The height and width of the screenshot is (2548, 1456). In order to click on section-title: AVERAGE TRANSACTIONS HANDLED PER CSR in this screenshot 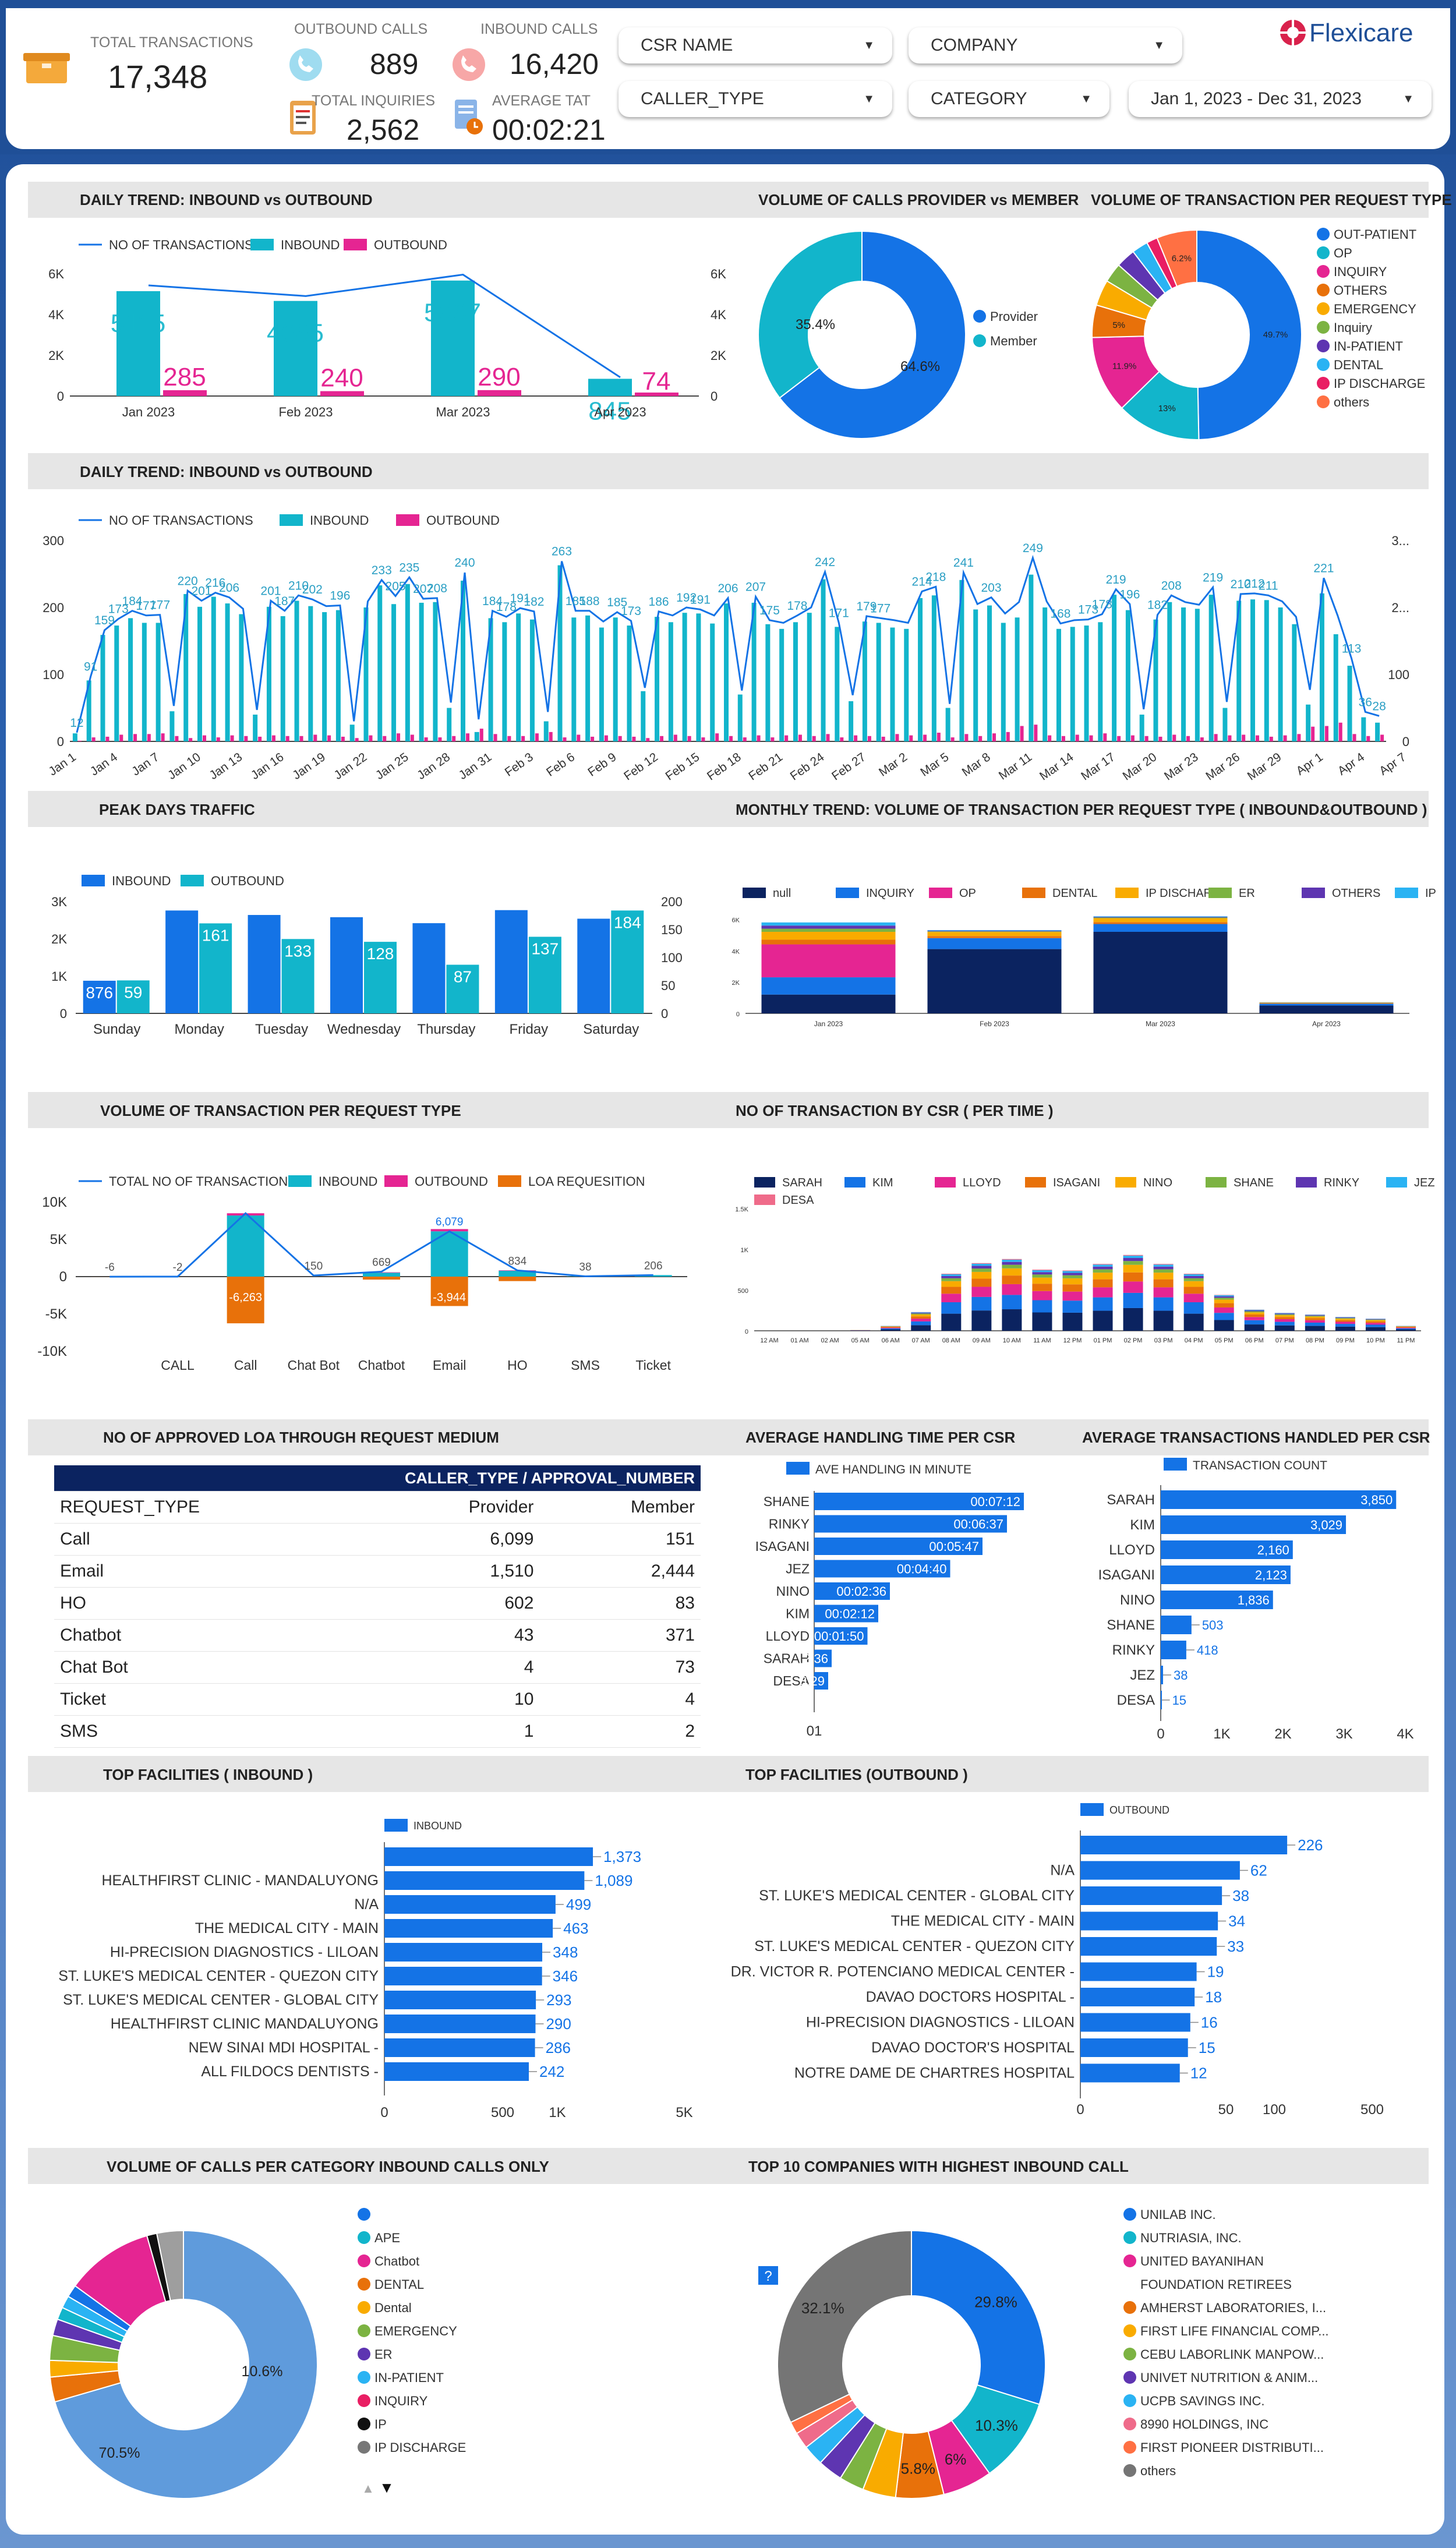, I will do `click(1256, 1437)`.